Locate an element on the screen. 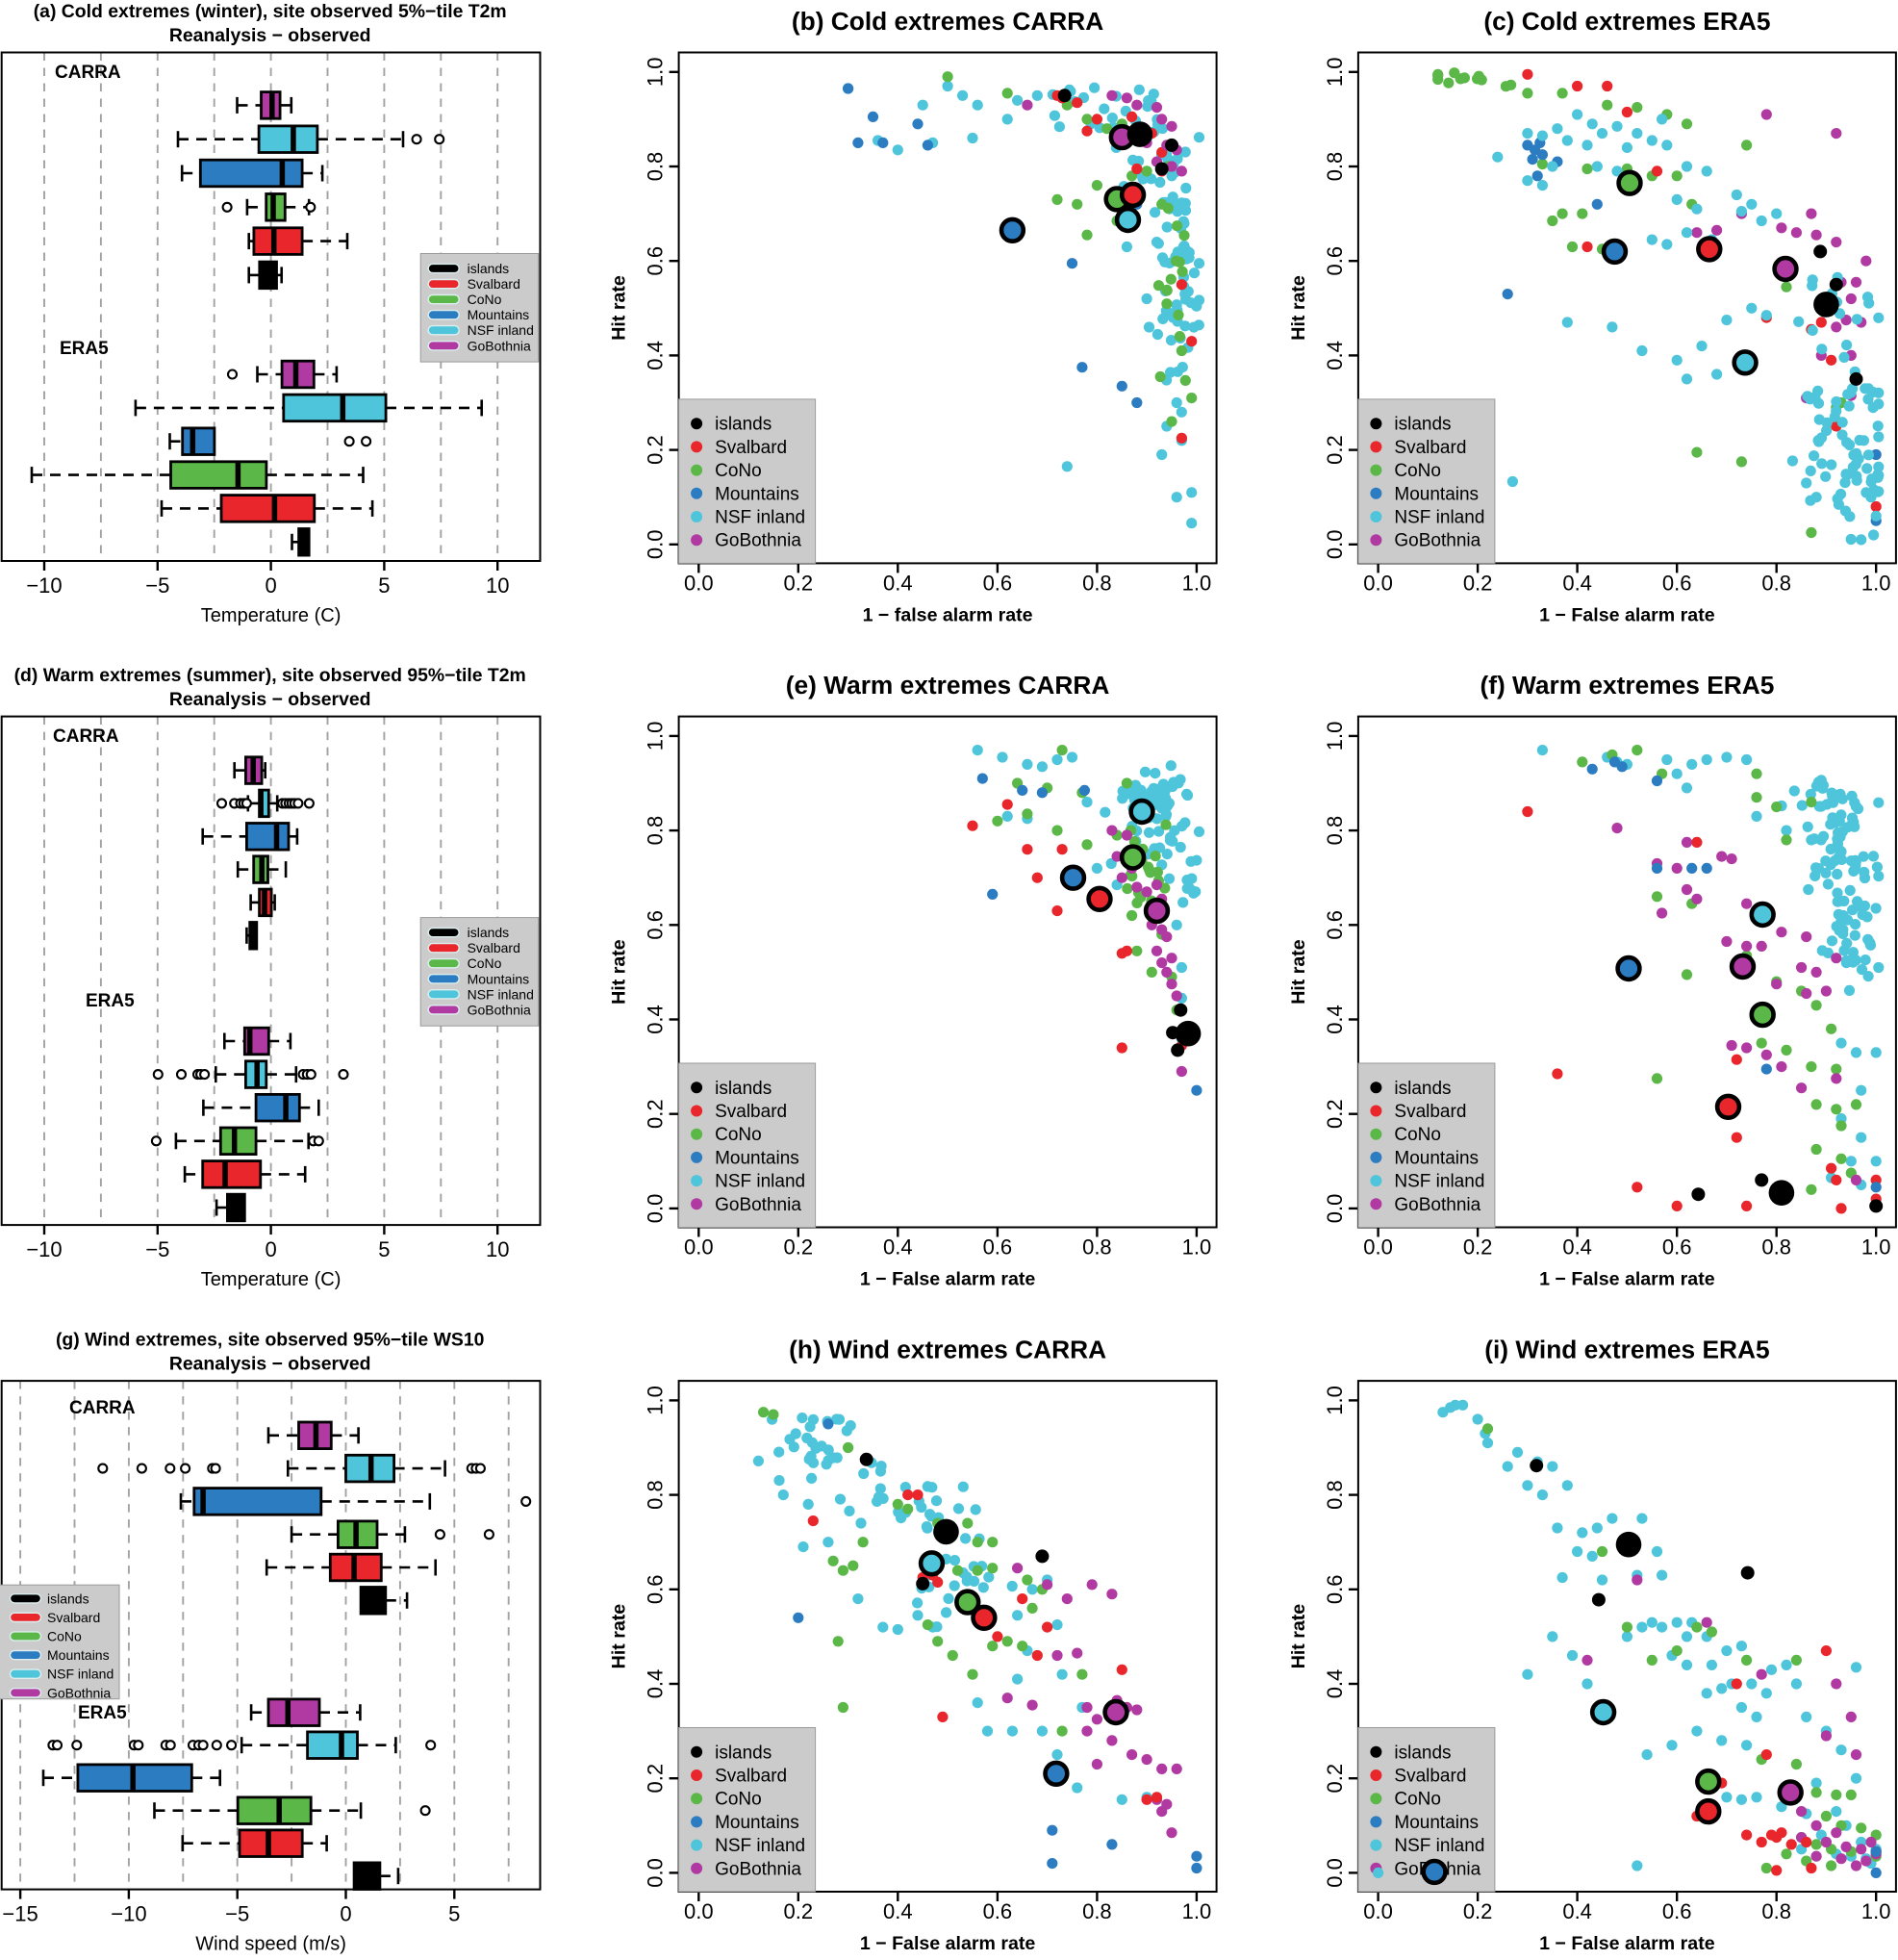 Image resolution: width=1898 pixels, height=1960 pixels. svg-text: Temperature (C) is located at coordinates (272, 1279).